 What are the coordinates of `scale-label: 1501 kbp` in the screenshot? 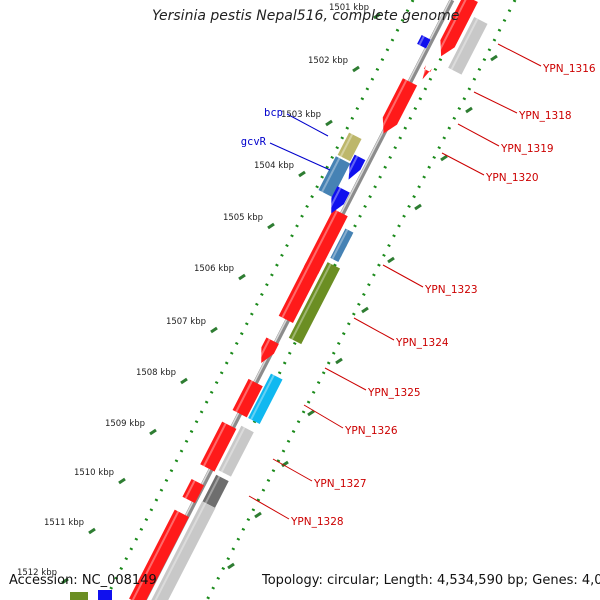 It's located at (349, 8).